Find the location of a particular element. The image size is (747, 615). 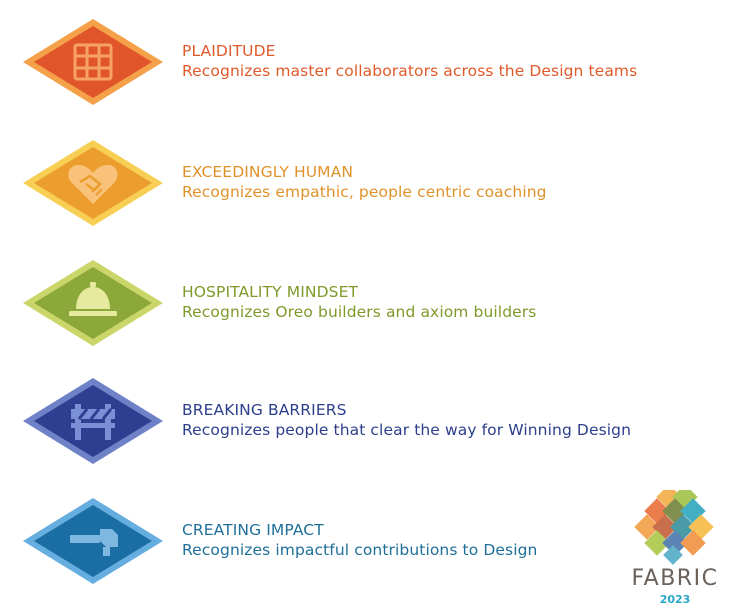

grid-plaid-icon is located at coordinates (93, 62).